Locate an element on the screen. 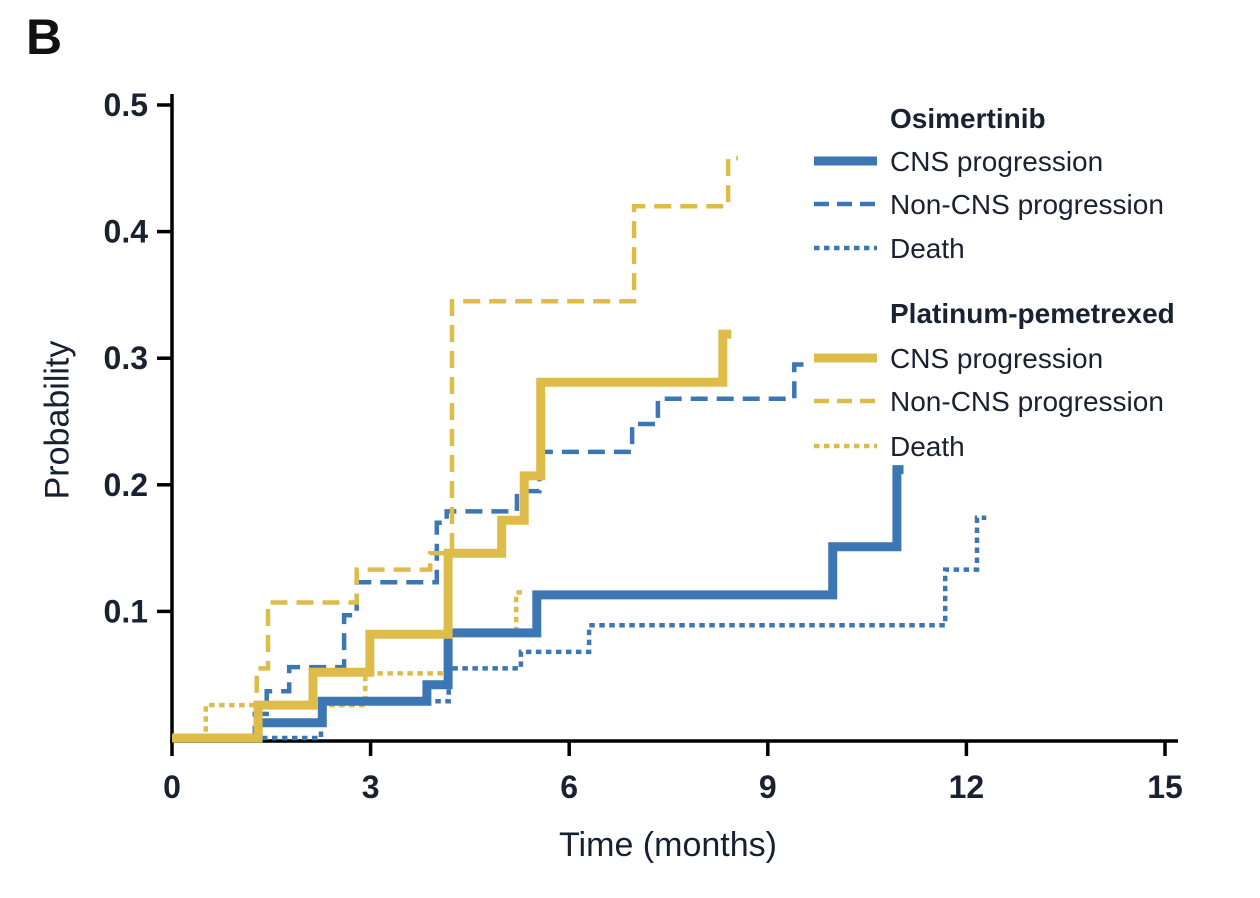  legend-group-header: Osimertinib is located at coordinates (968, 118).